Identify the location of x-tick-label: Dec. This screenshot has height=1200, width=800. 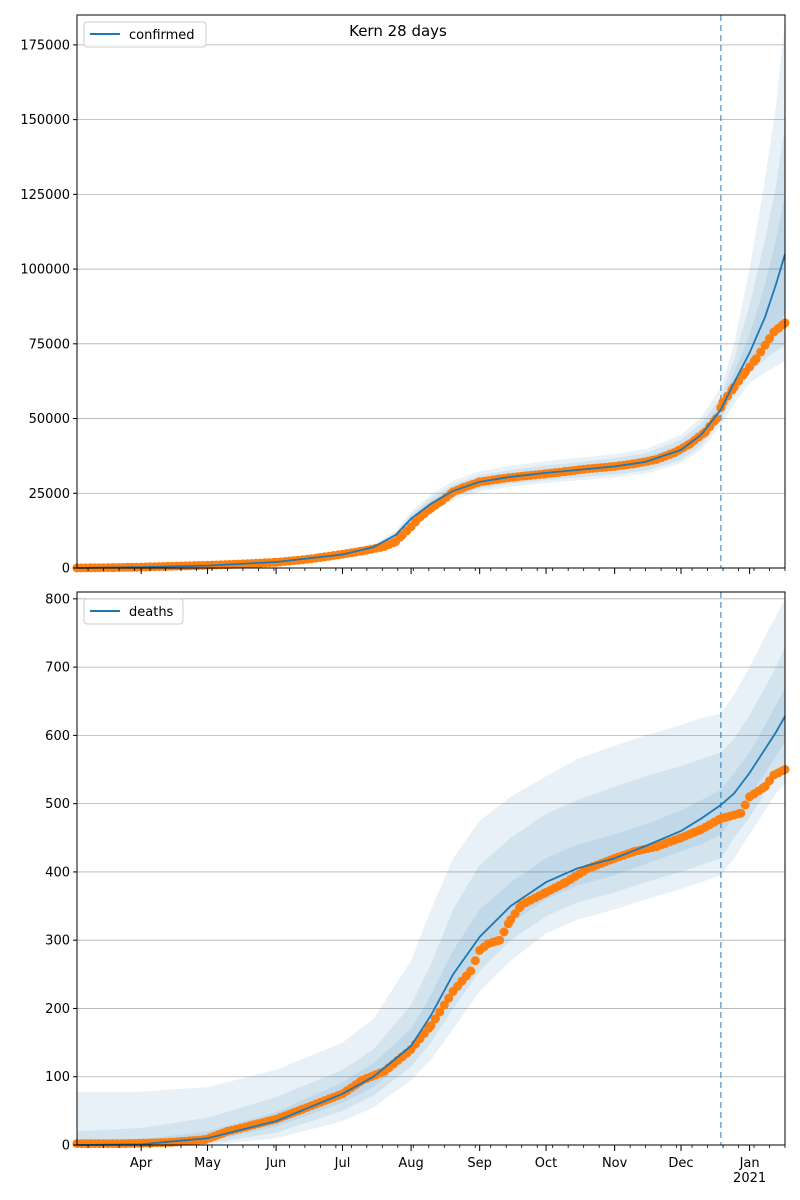
(680, 1163).